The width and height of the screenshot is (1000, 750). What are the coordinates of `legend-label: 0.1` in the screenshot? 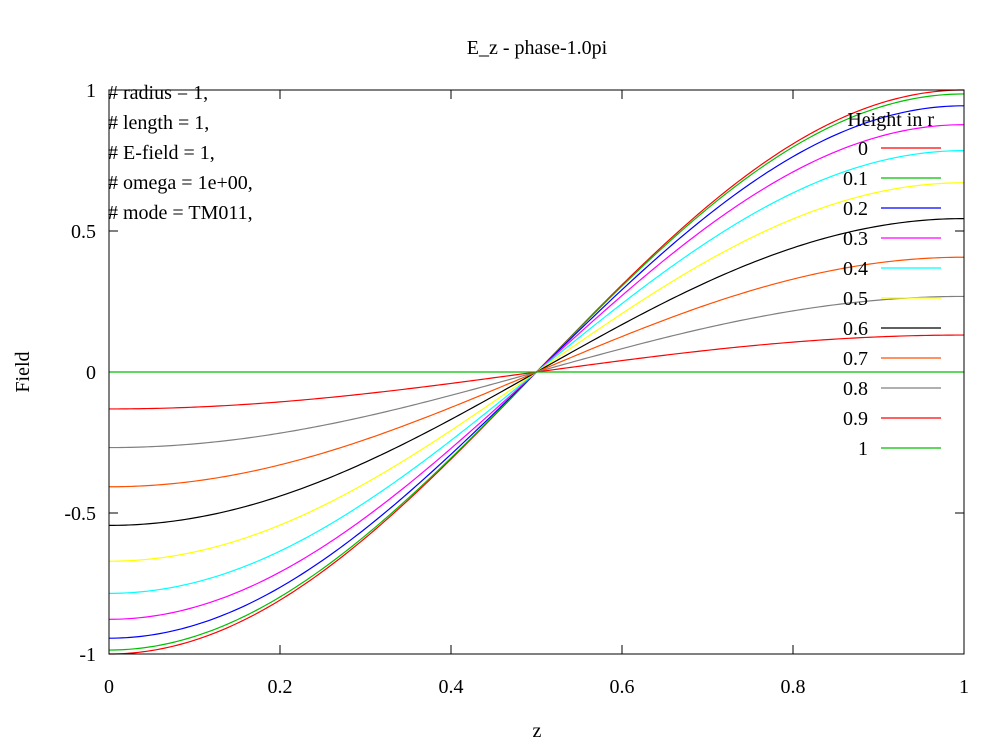 It's located at (855, 179).